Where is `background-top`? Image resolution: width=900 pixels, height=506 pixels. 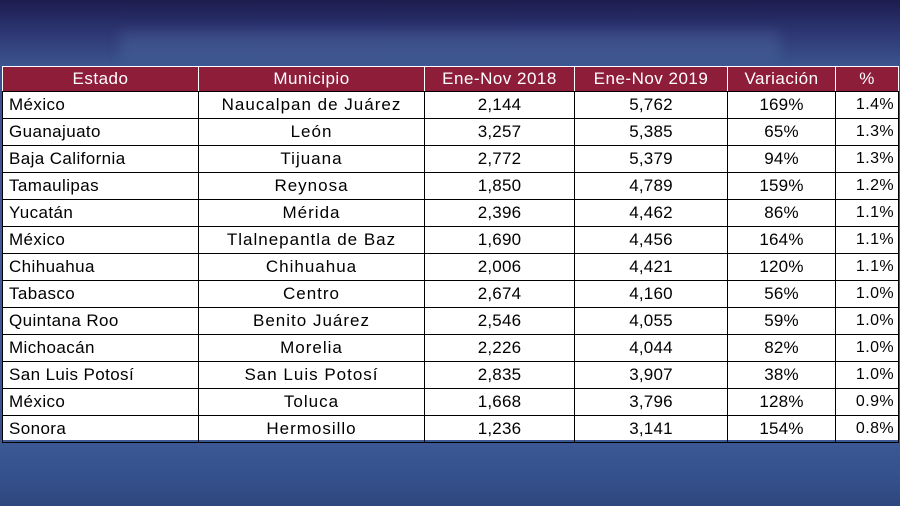
background-top is located at coordinates (450, 33).